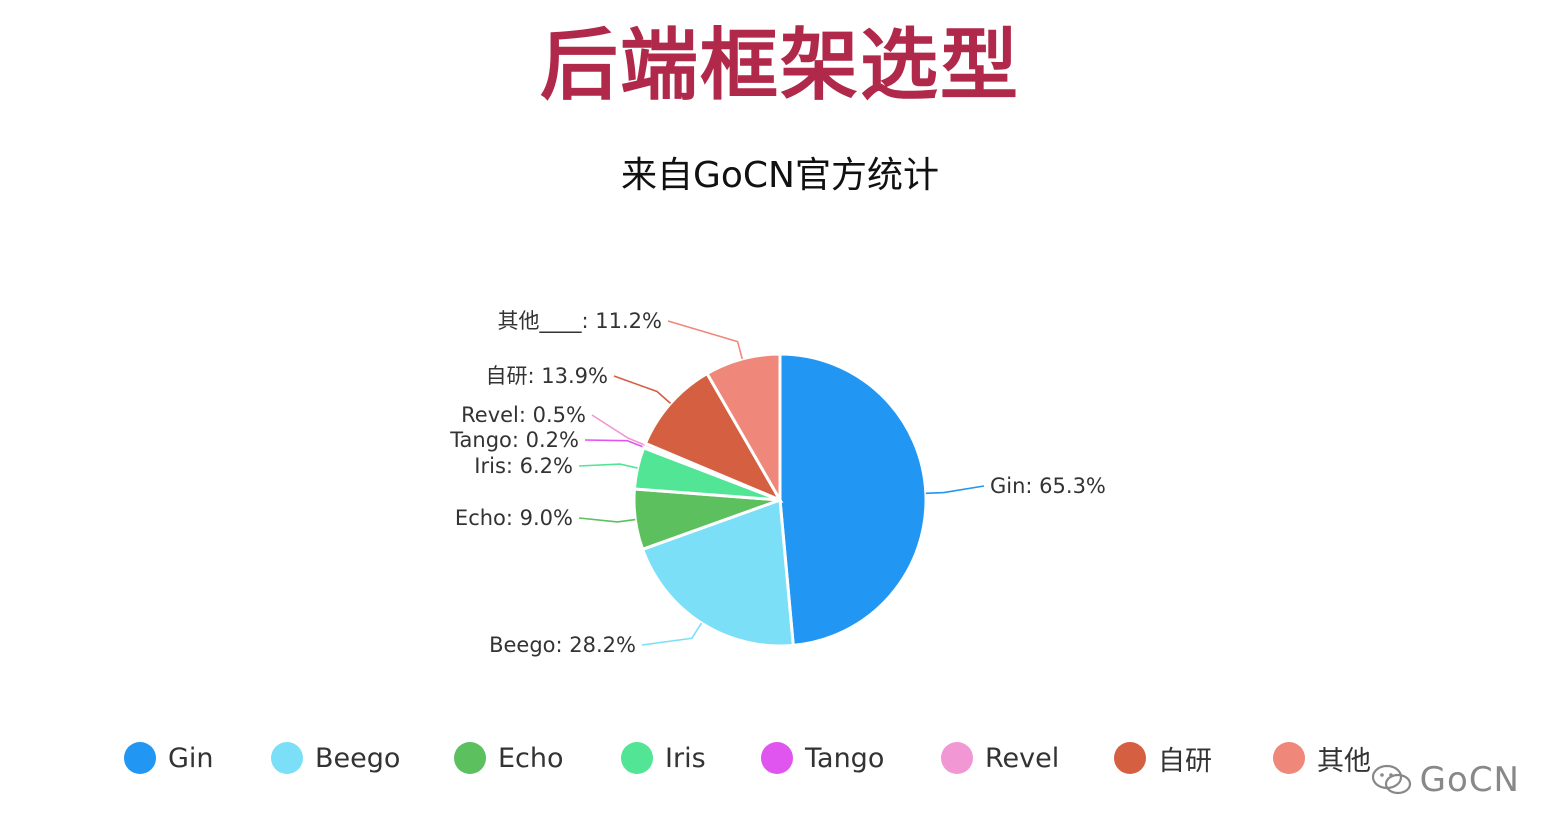 Image resolution: width=1560 pixels, height=836 pixels. I want to click on legend-item-6: Revel, so click(1000, 758).